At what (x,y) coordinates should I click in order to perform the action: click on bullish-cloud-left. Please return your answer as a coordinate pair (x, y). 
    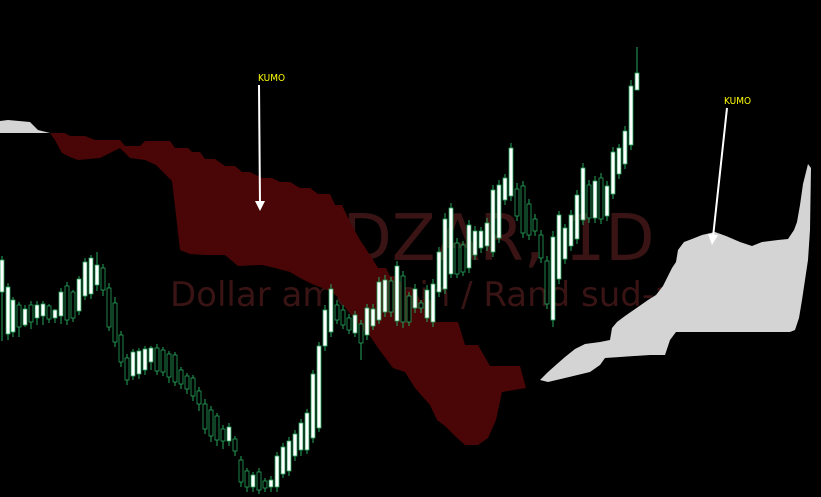
    Looking at the image, I should click on (25, 126).